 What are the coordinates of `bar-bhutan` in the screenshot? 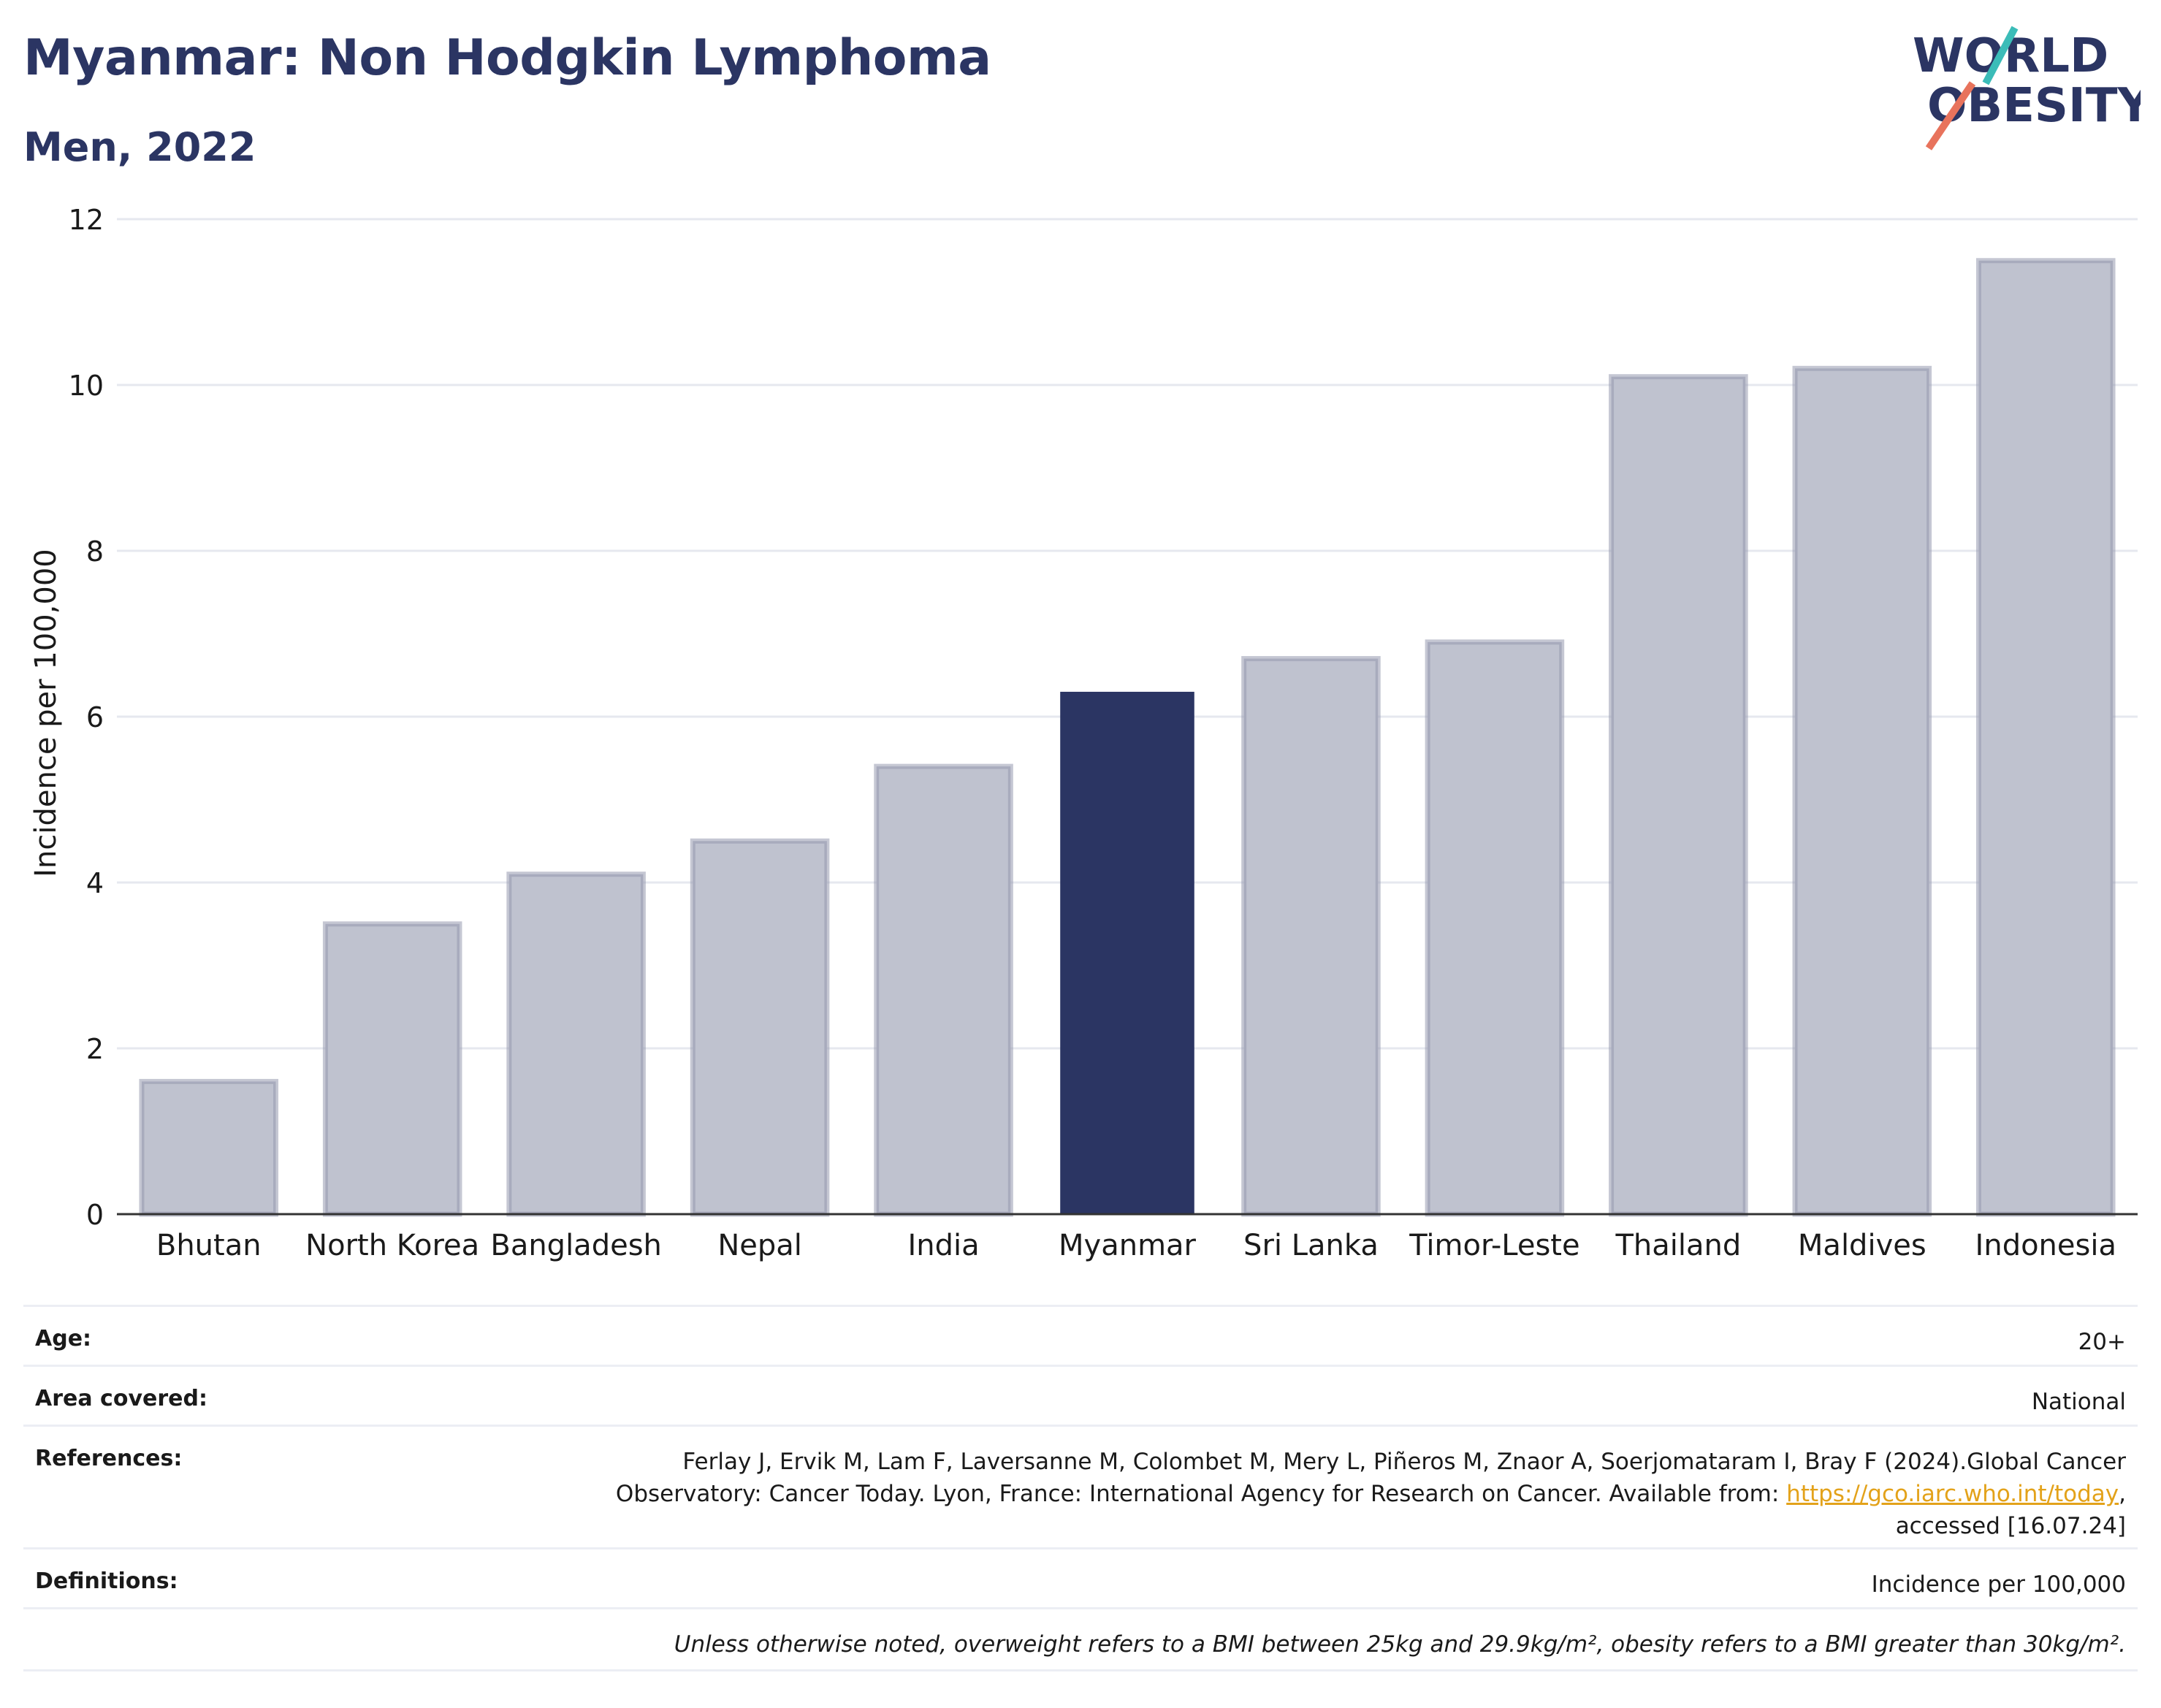 It's located at (209, 1147).